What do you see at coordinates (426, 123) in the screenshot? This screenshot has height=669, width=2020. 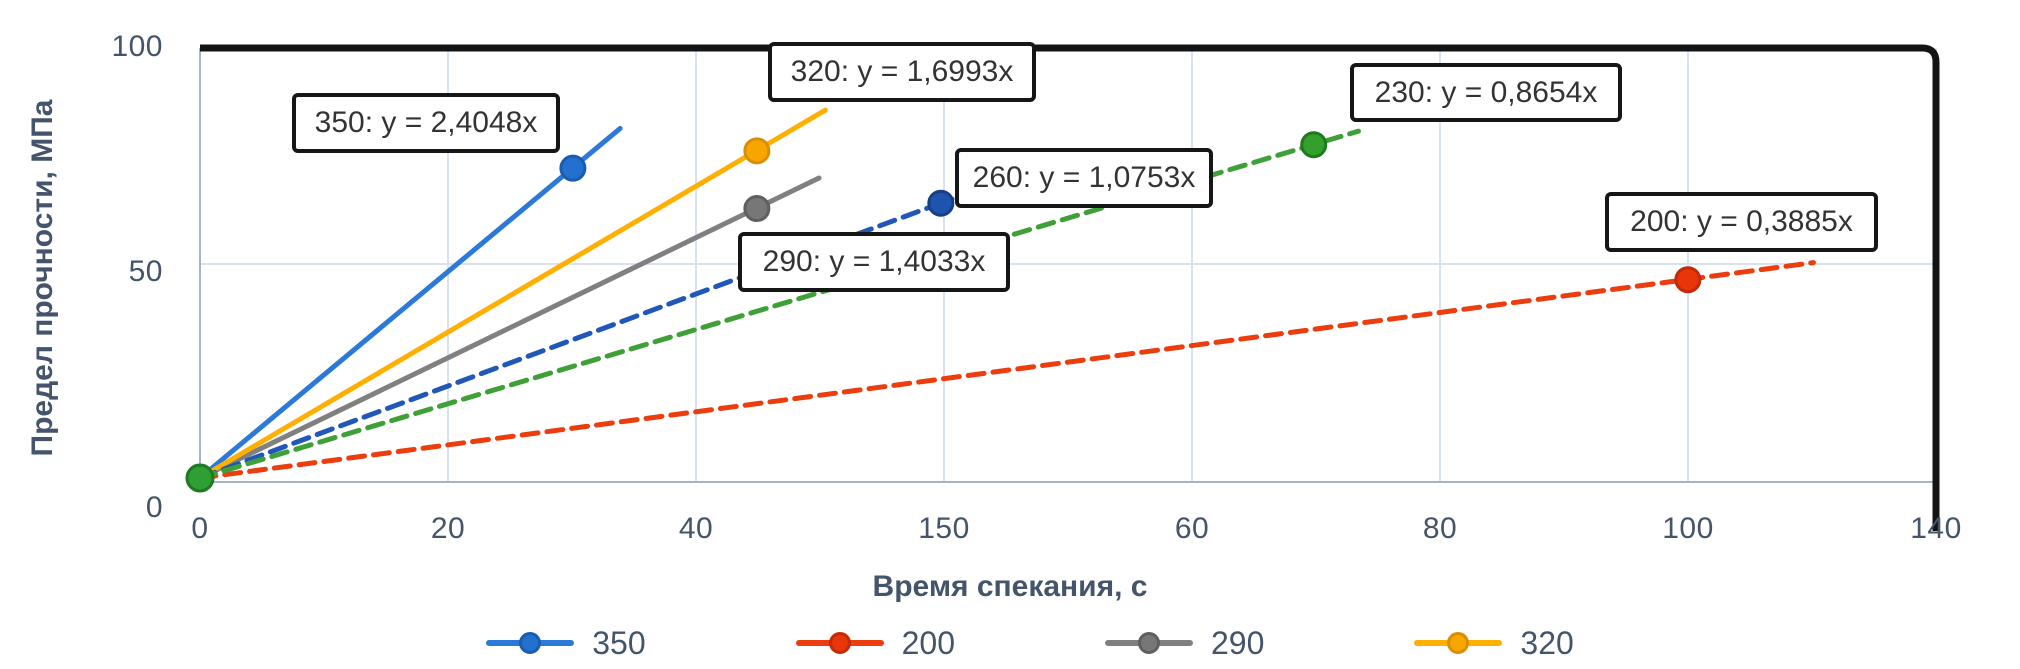 I see `equation-label-350: 350: y = 2,4048x` at bounding box center [426, 123].